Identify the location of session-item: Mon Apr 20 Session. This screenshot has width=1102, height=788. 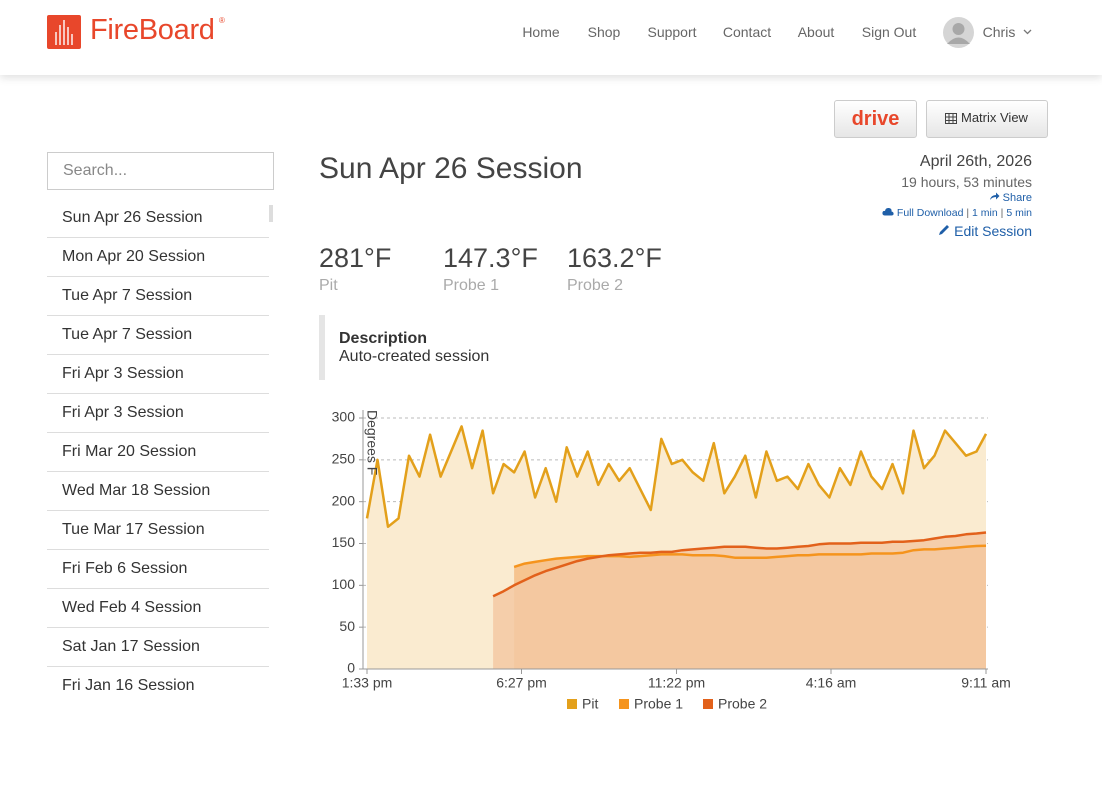
(158, 257).